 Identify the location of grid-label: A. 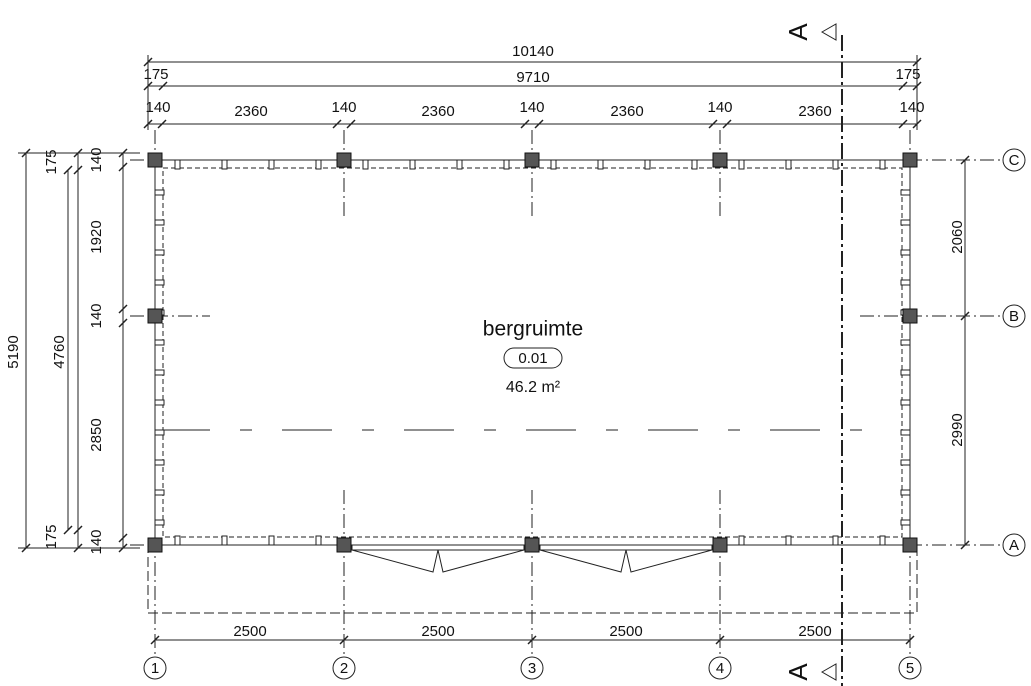
(1014, 545).